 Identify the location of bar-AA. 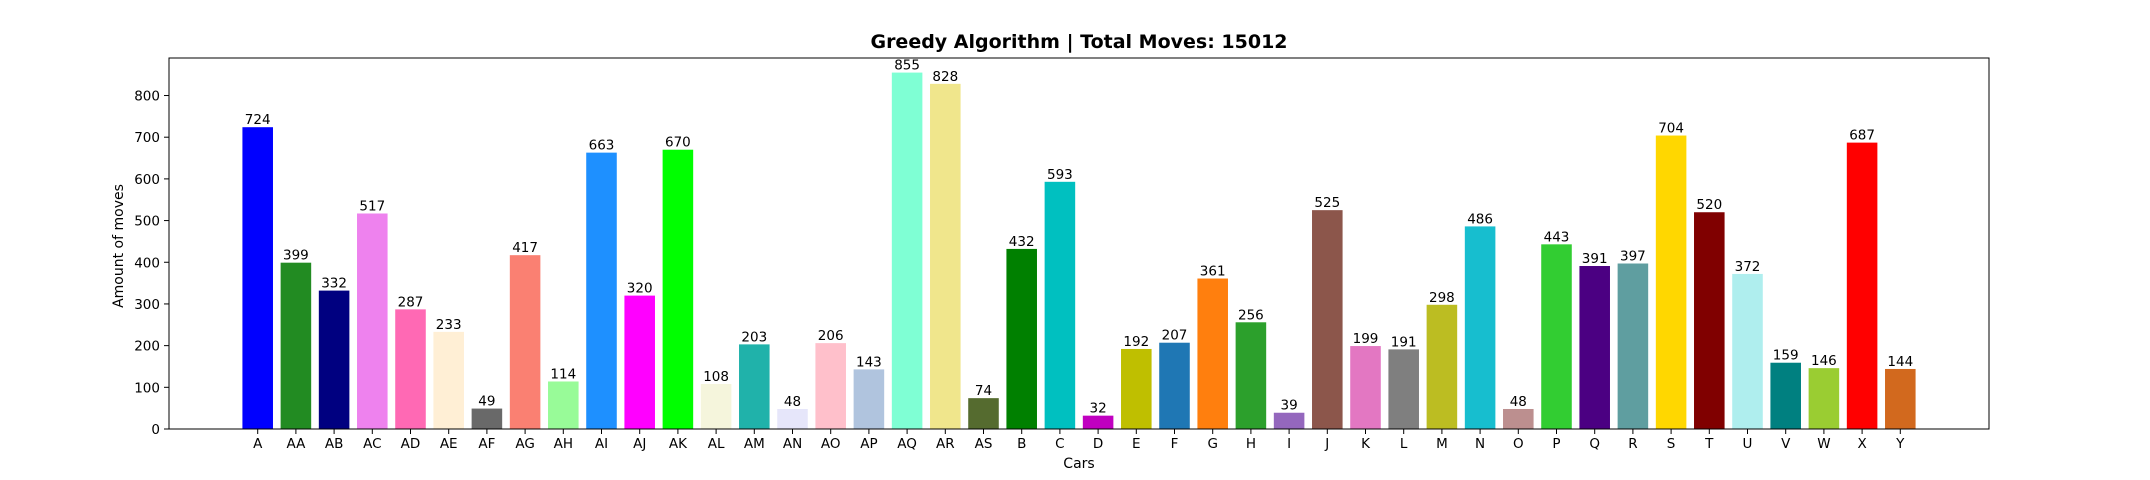
(296, 346).